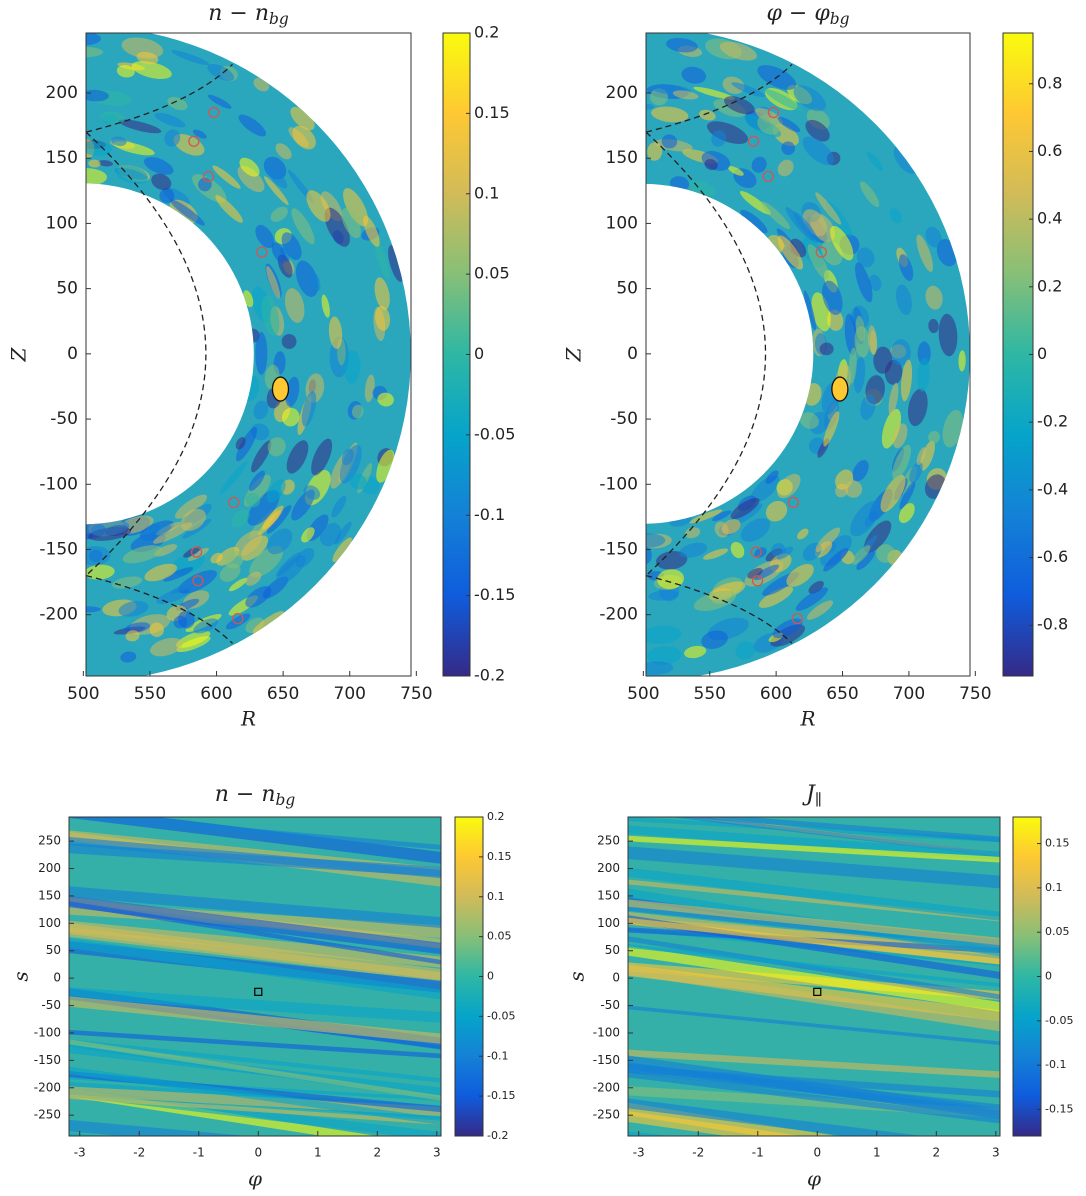 This screenshot has height=1196, width=1086. I want to click on contour, so click(840, 389).